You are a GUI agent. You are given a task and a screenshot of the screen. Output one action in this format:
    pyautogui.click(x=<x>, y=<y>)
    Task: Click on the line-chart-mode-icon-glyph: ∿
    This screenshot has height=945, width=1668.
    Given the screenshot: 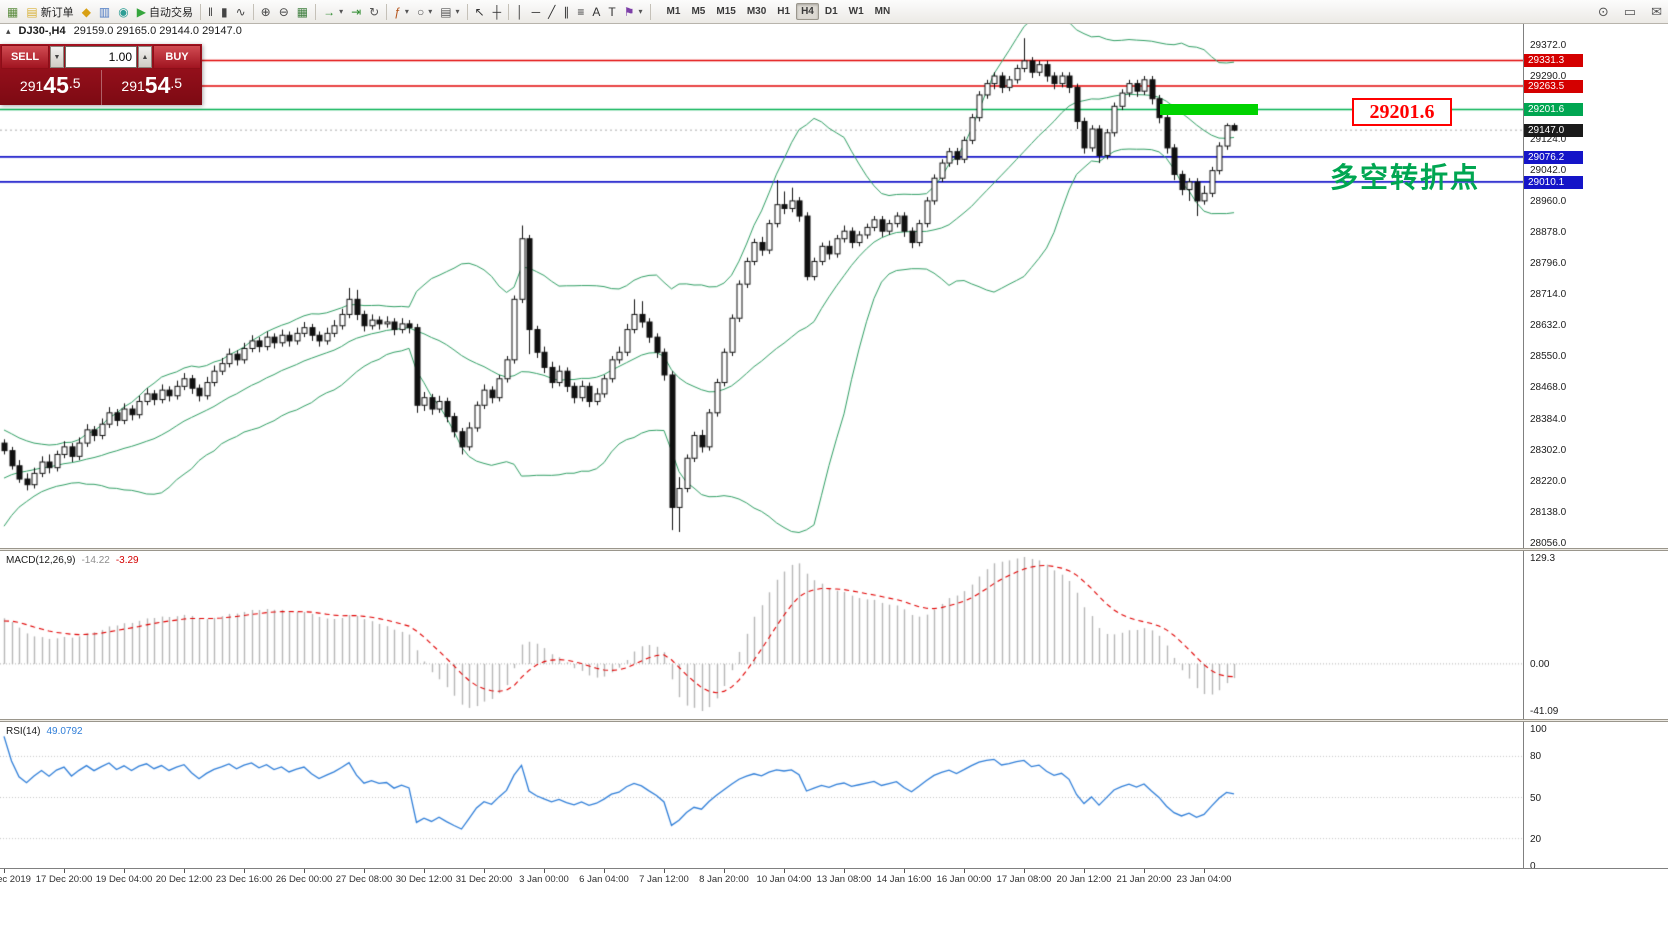 What is the action you would take?
    pyautogui.click(x=240, y=11)
    